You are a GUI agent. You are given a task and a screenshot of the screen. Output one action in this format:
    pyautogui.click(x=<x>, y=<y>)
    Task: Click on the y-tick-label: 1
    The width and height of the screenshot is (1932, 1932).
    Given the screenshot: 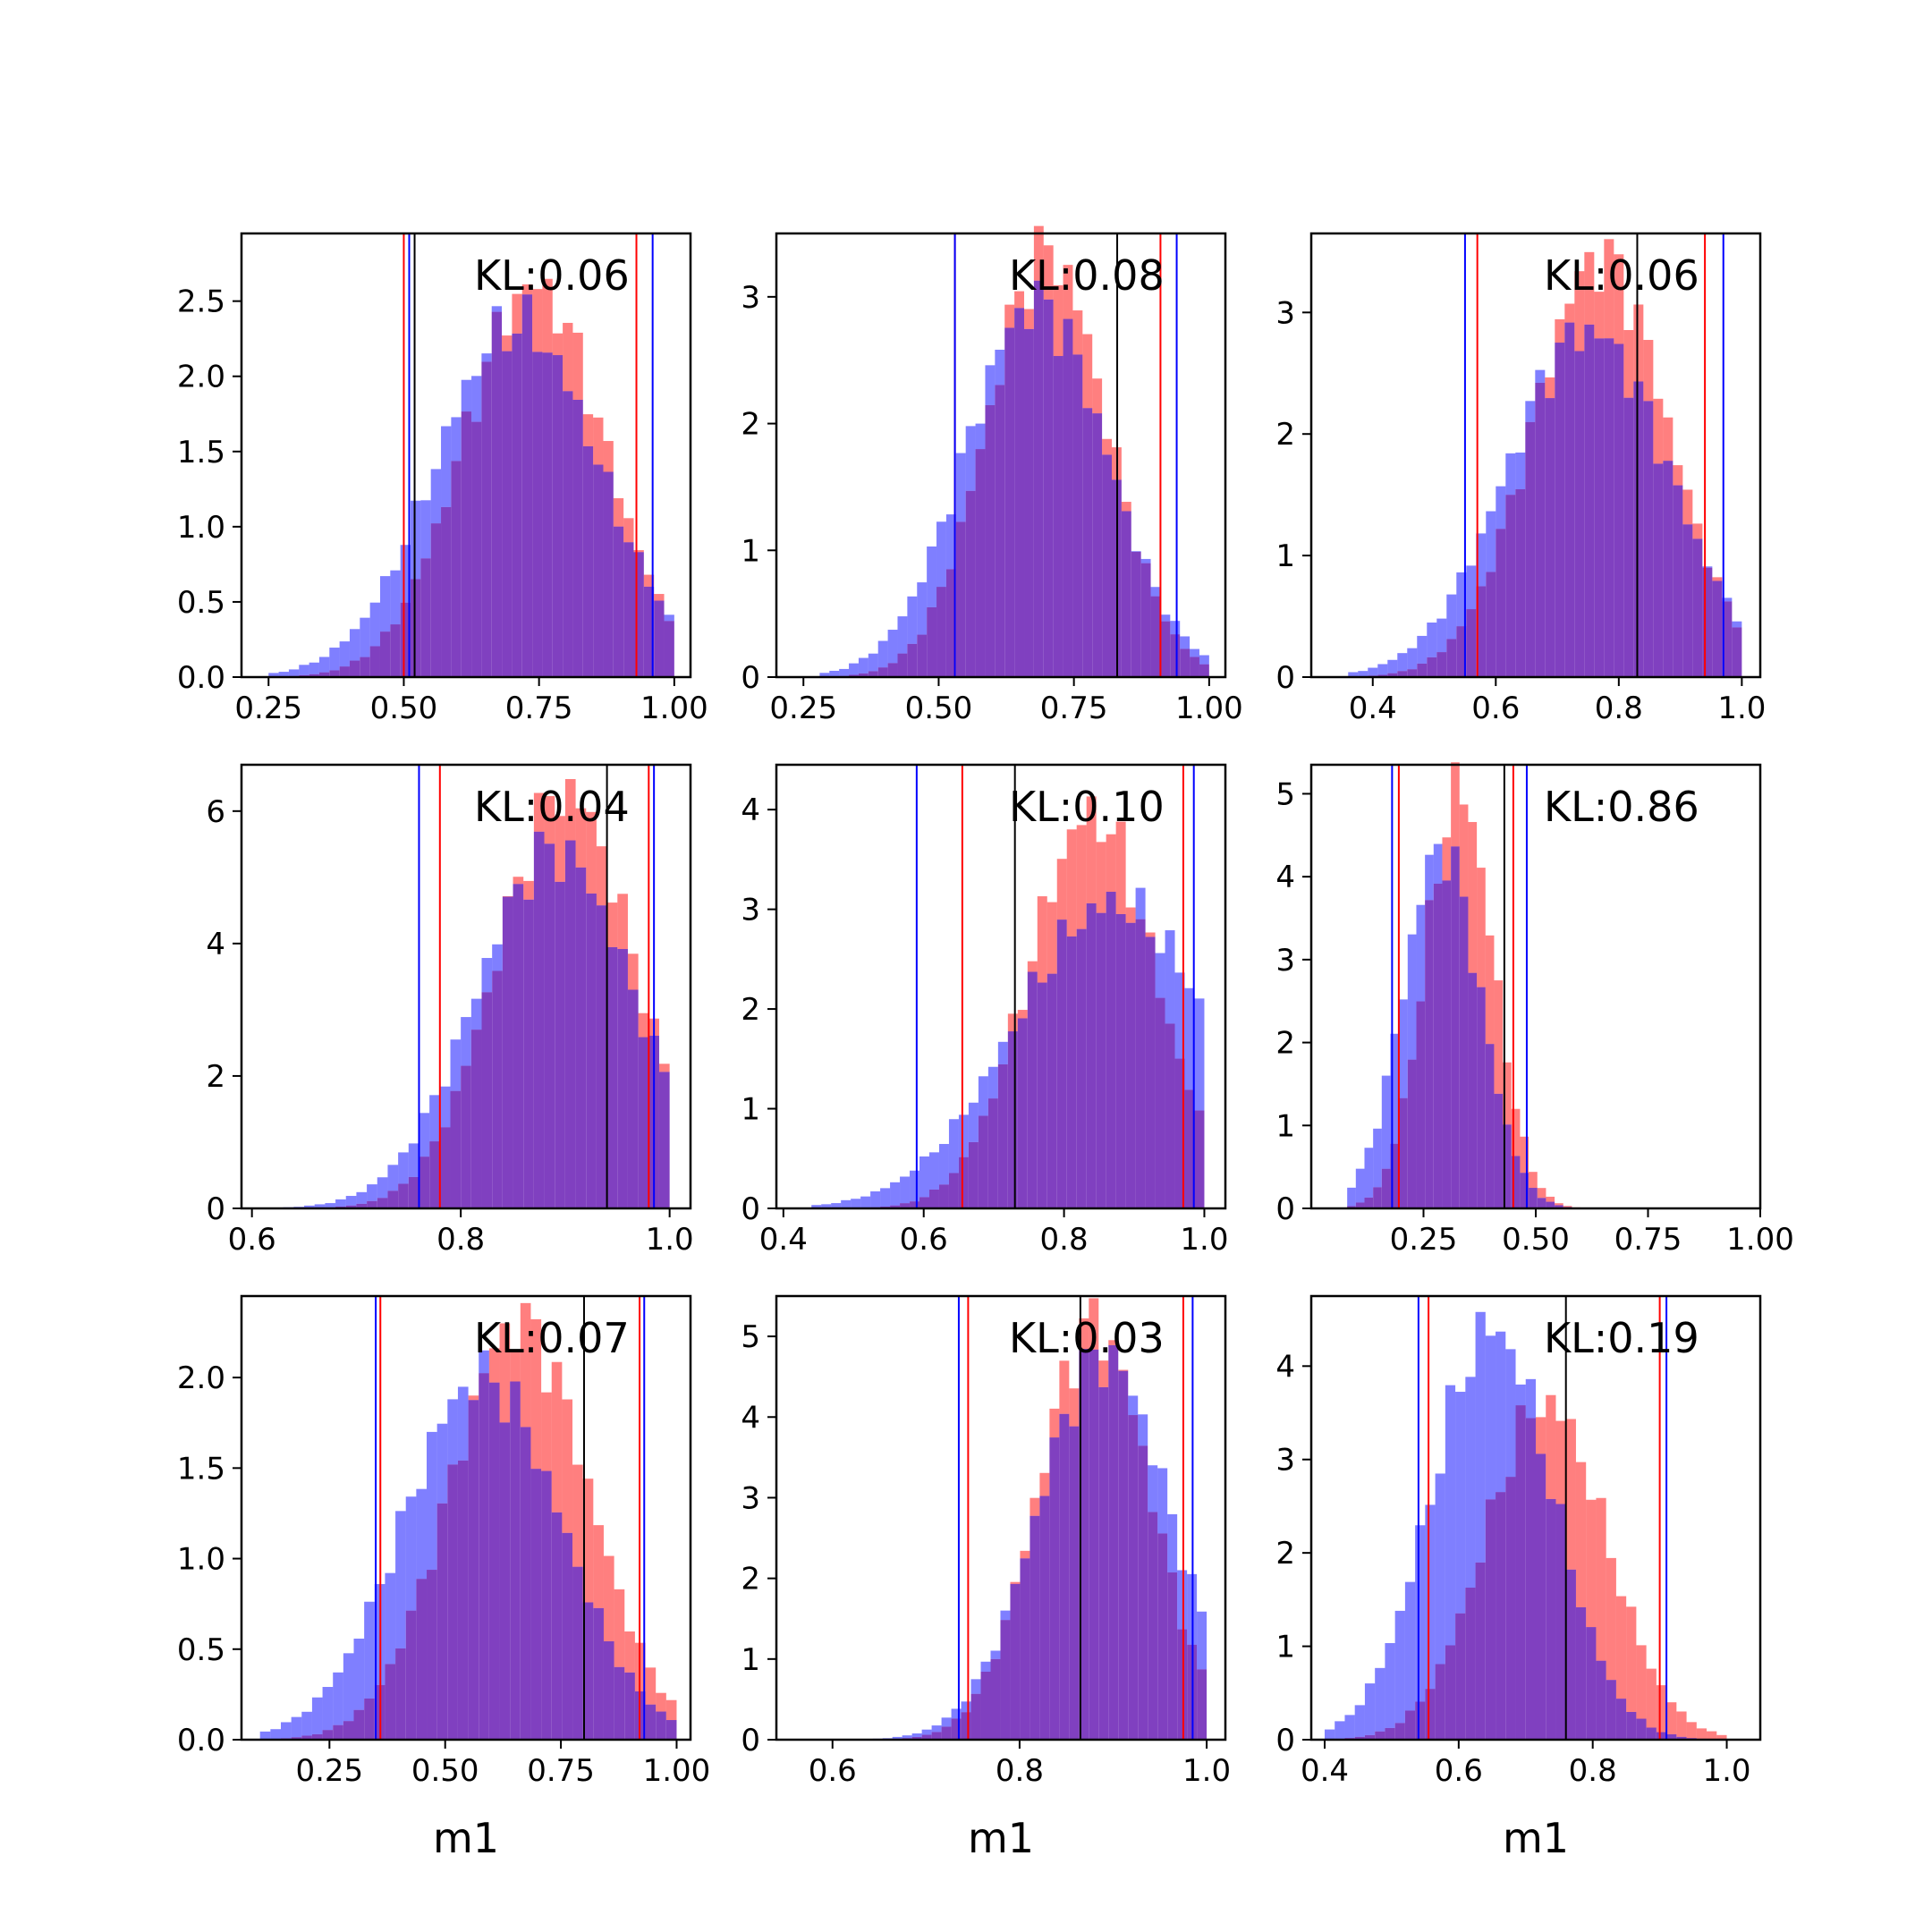 What is the action you would take?
    pyautogui.click(x=750, y=1660)
    